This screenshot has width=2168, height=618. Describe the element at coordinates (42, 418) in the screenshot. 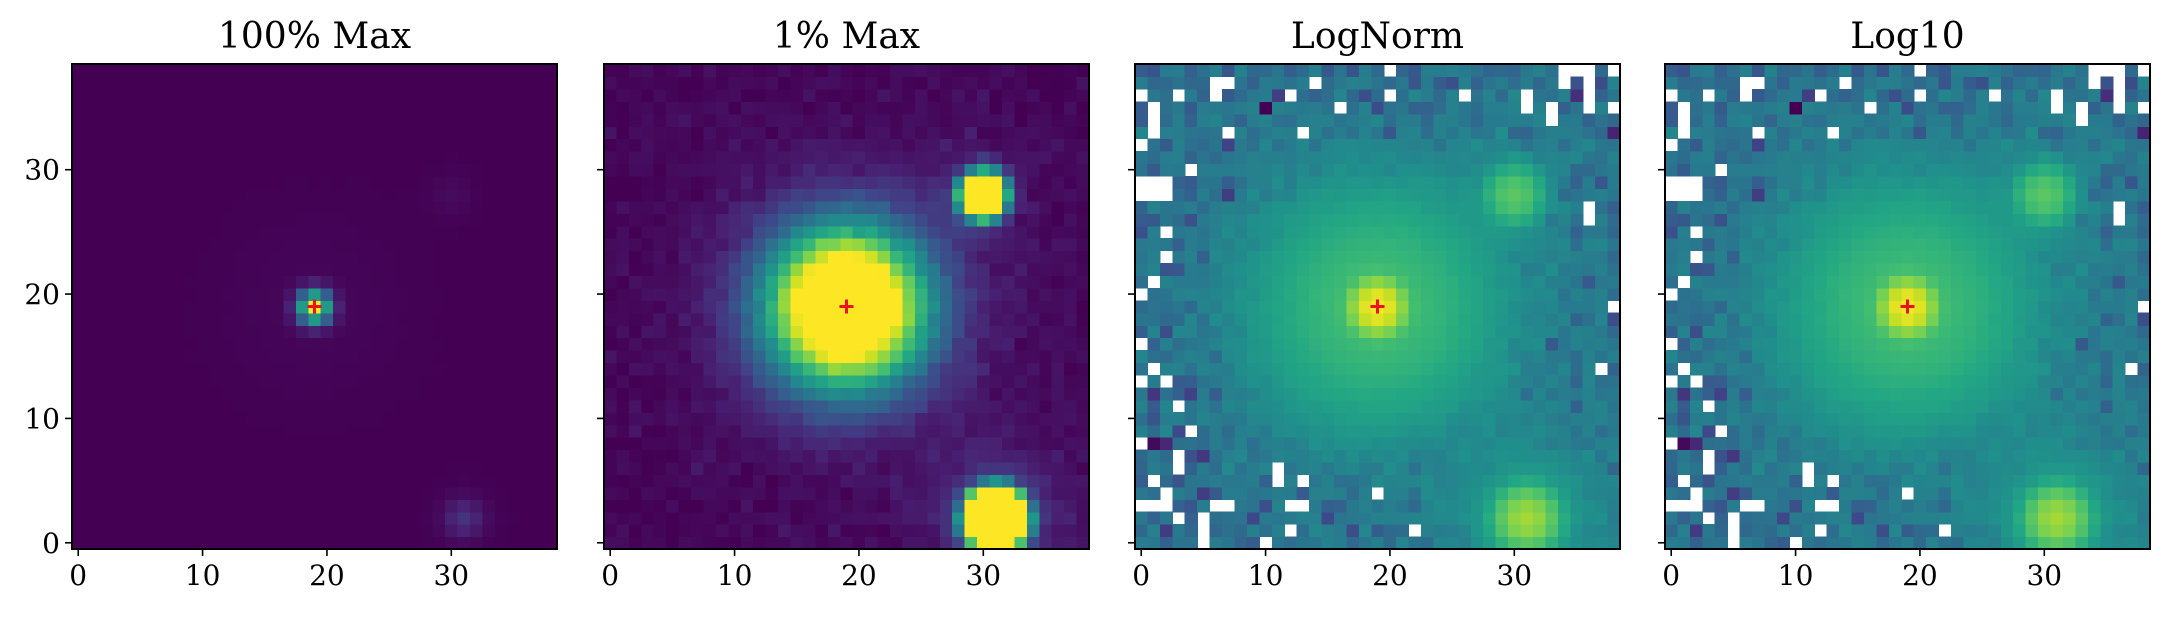

I see `y-tick-label: 10` at that location.